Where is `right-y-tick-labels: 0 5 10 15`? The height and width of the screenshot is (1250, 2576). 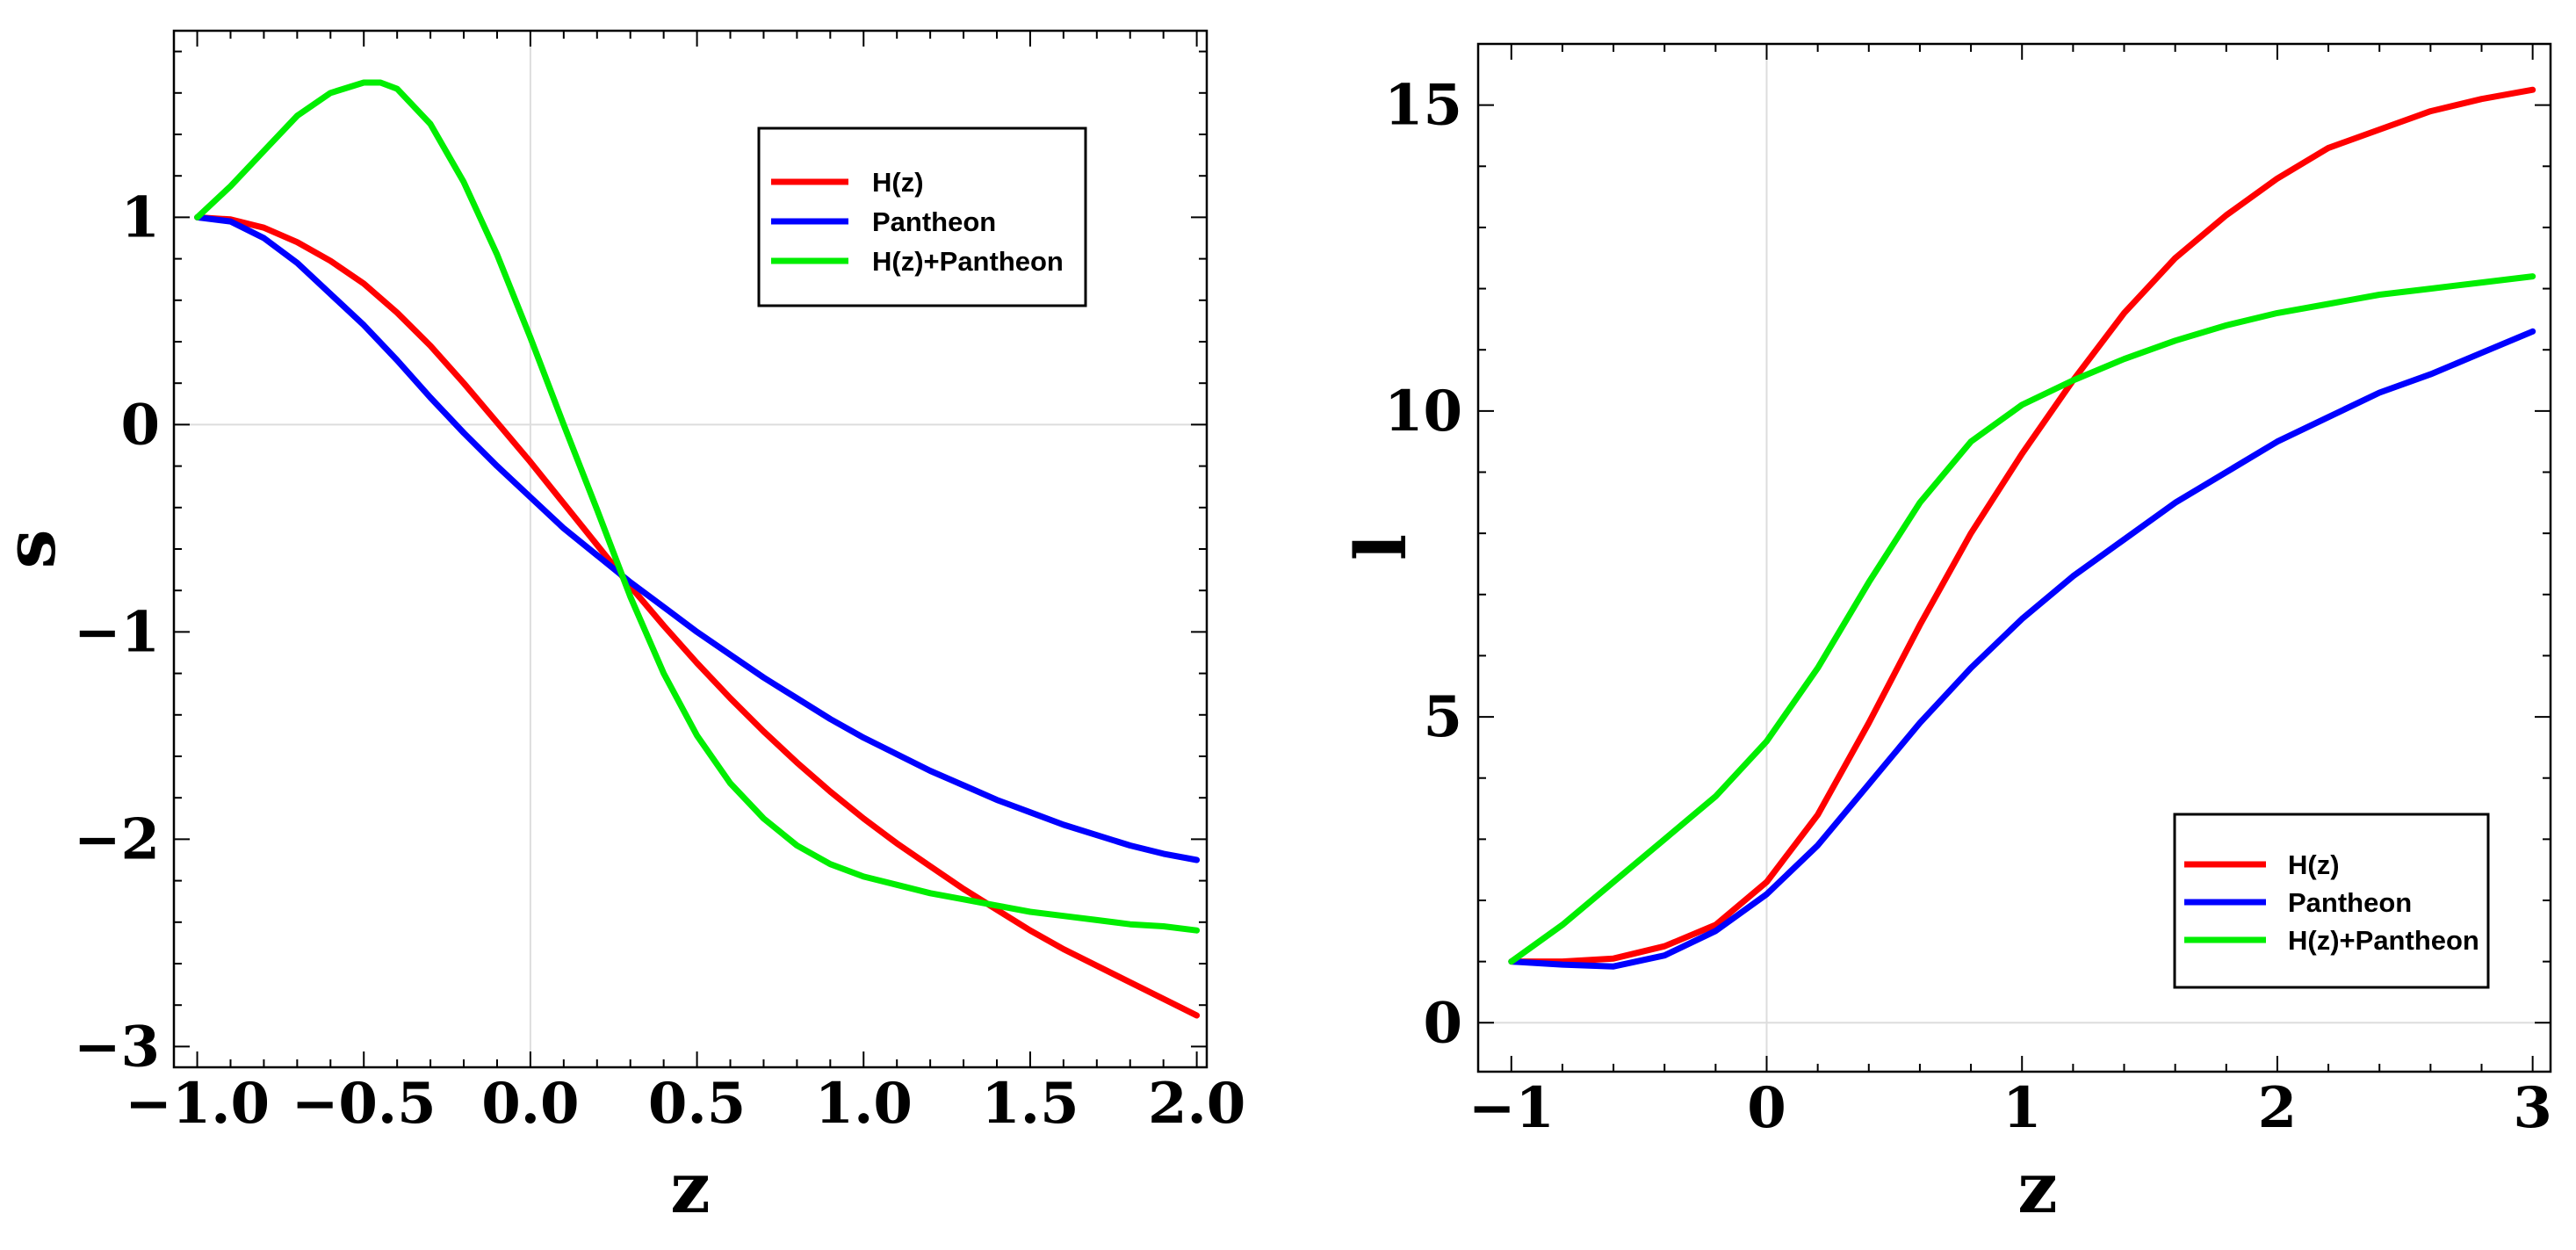 right-y-tick-labels: 0 5 10 15 is located at coordinates (1423, 565).